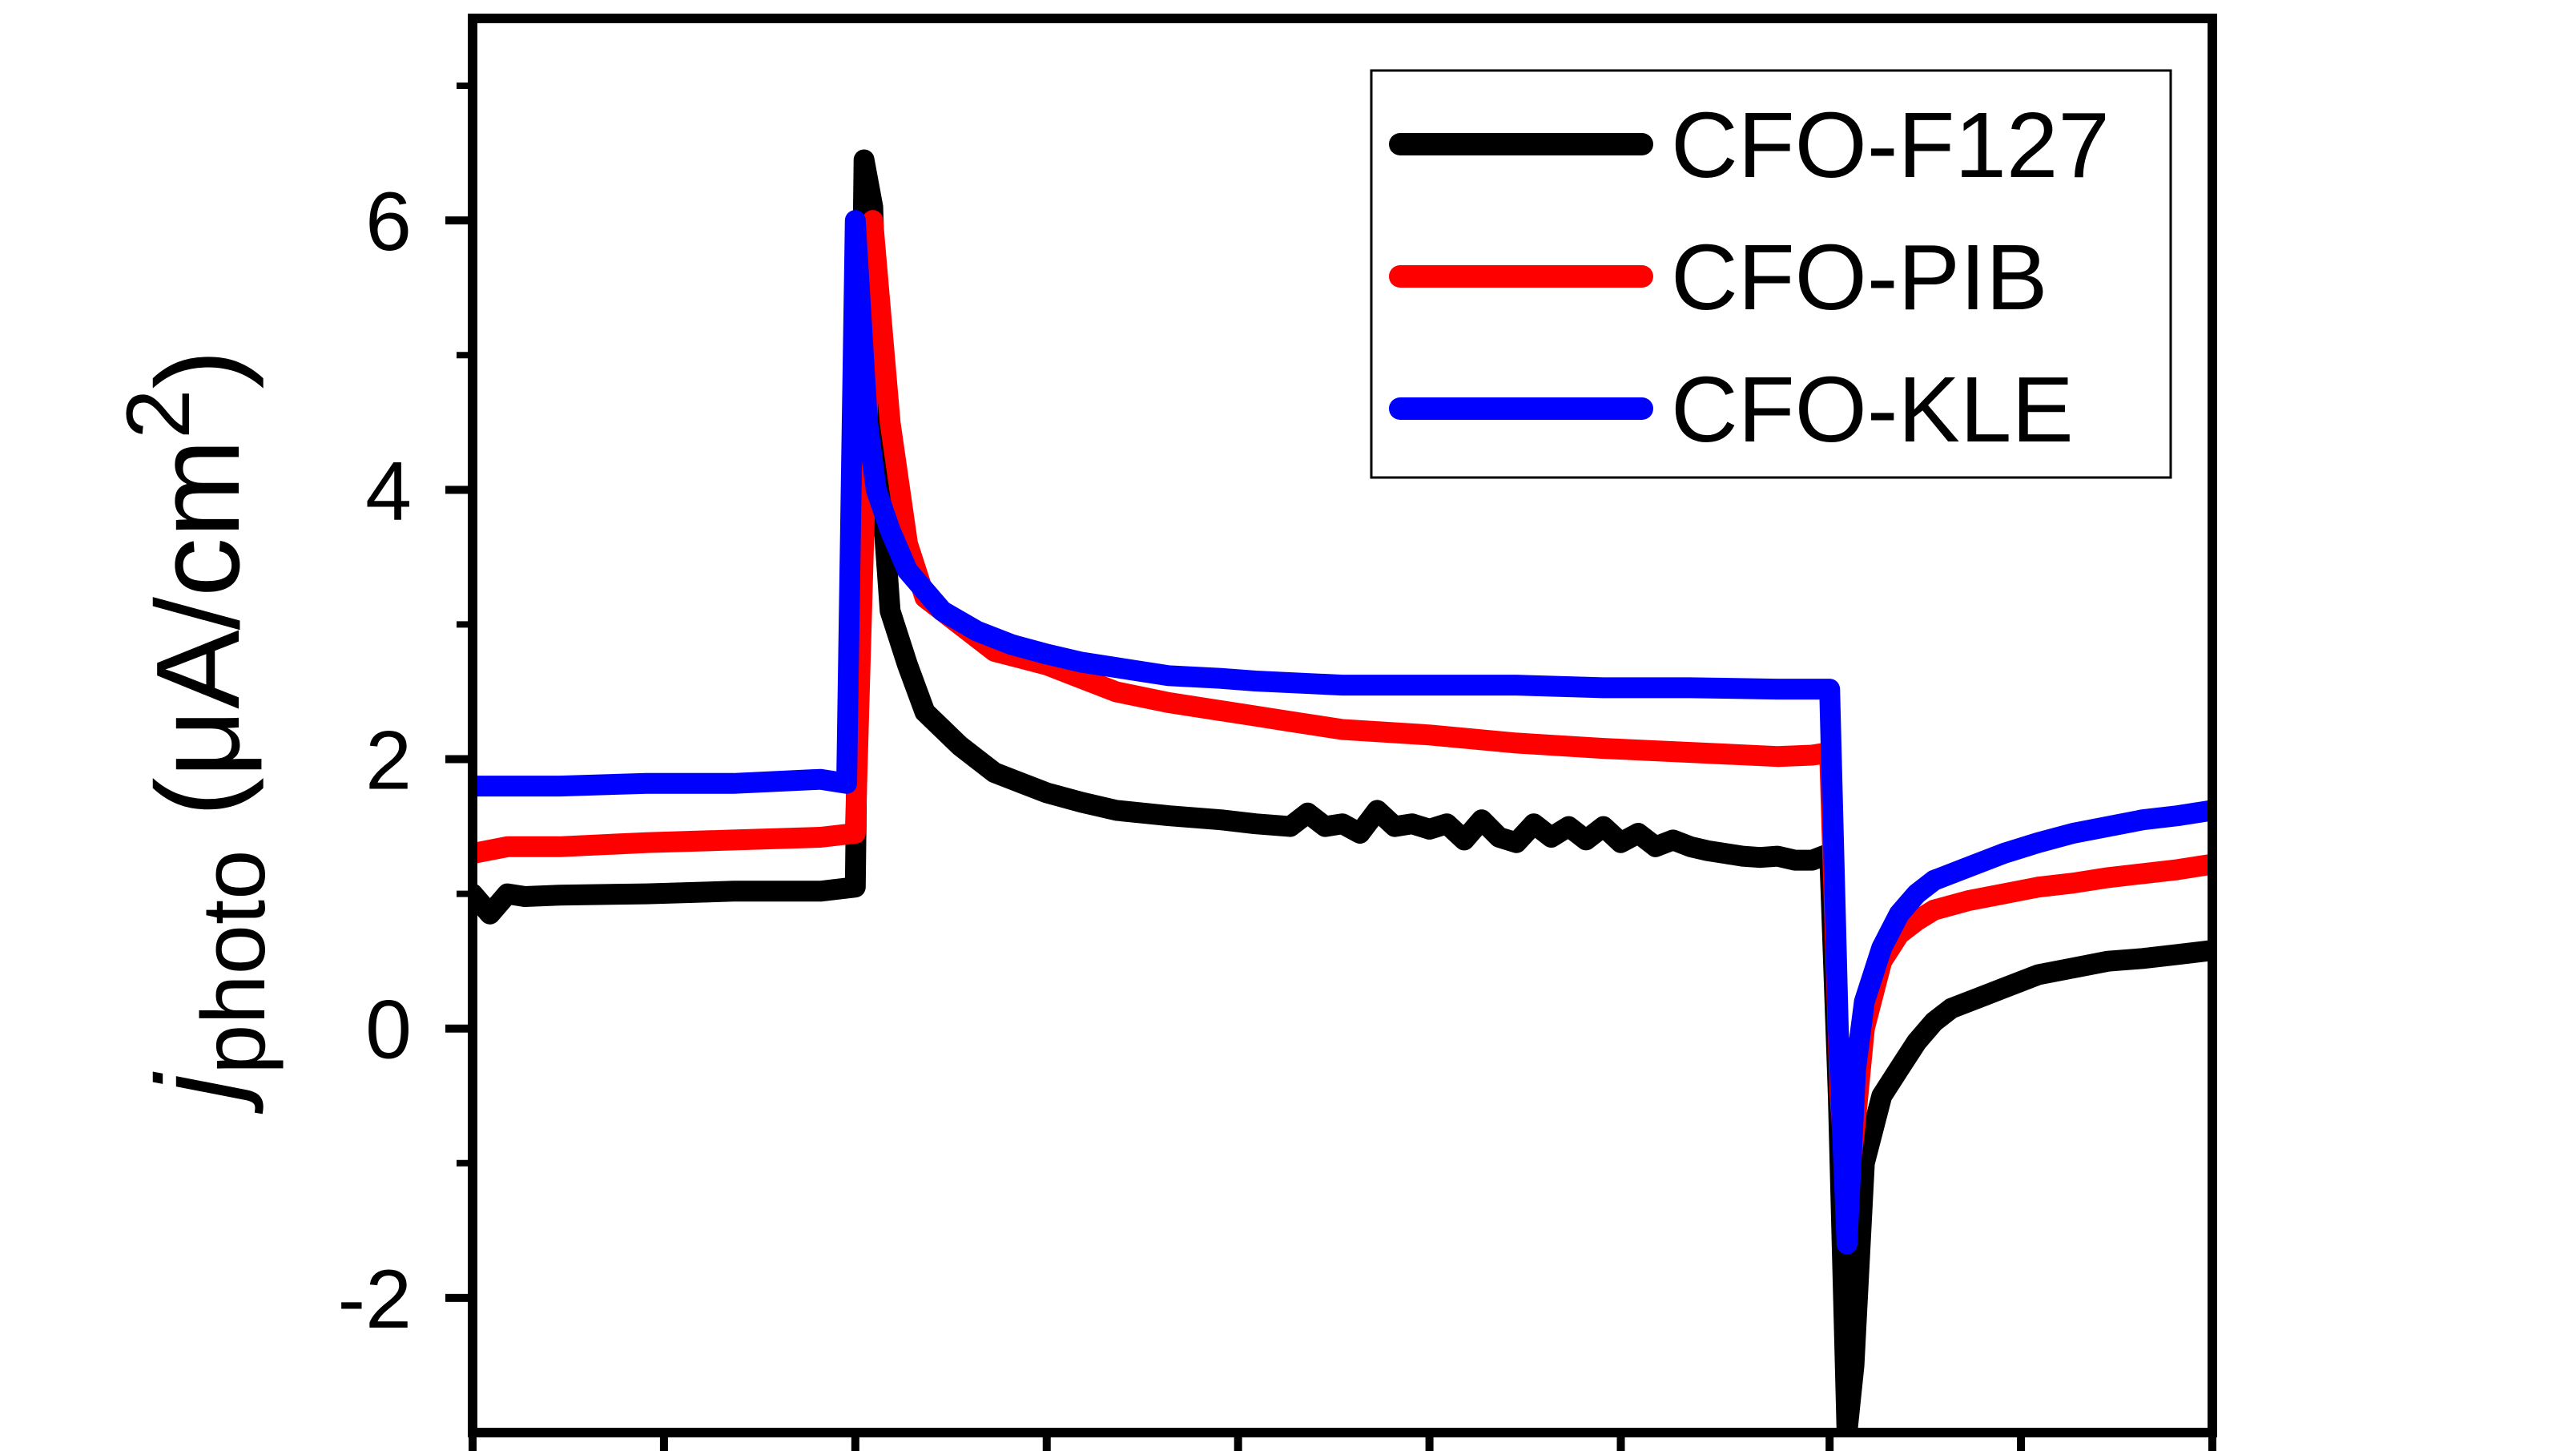  I want to click on y-tick-label: 0, so click(389, 1030).